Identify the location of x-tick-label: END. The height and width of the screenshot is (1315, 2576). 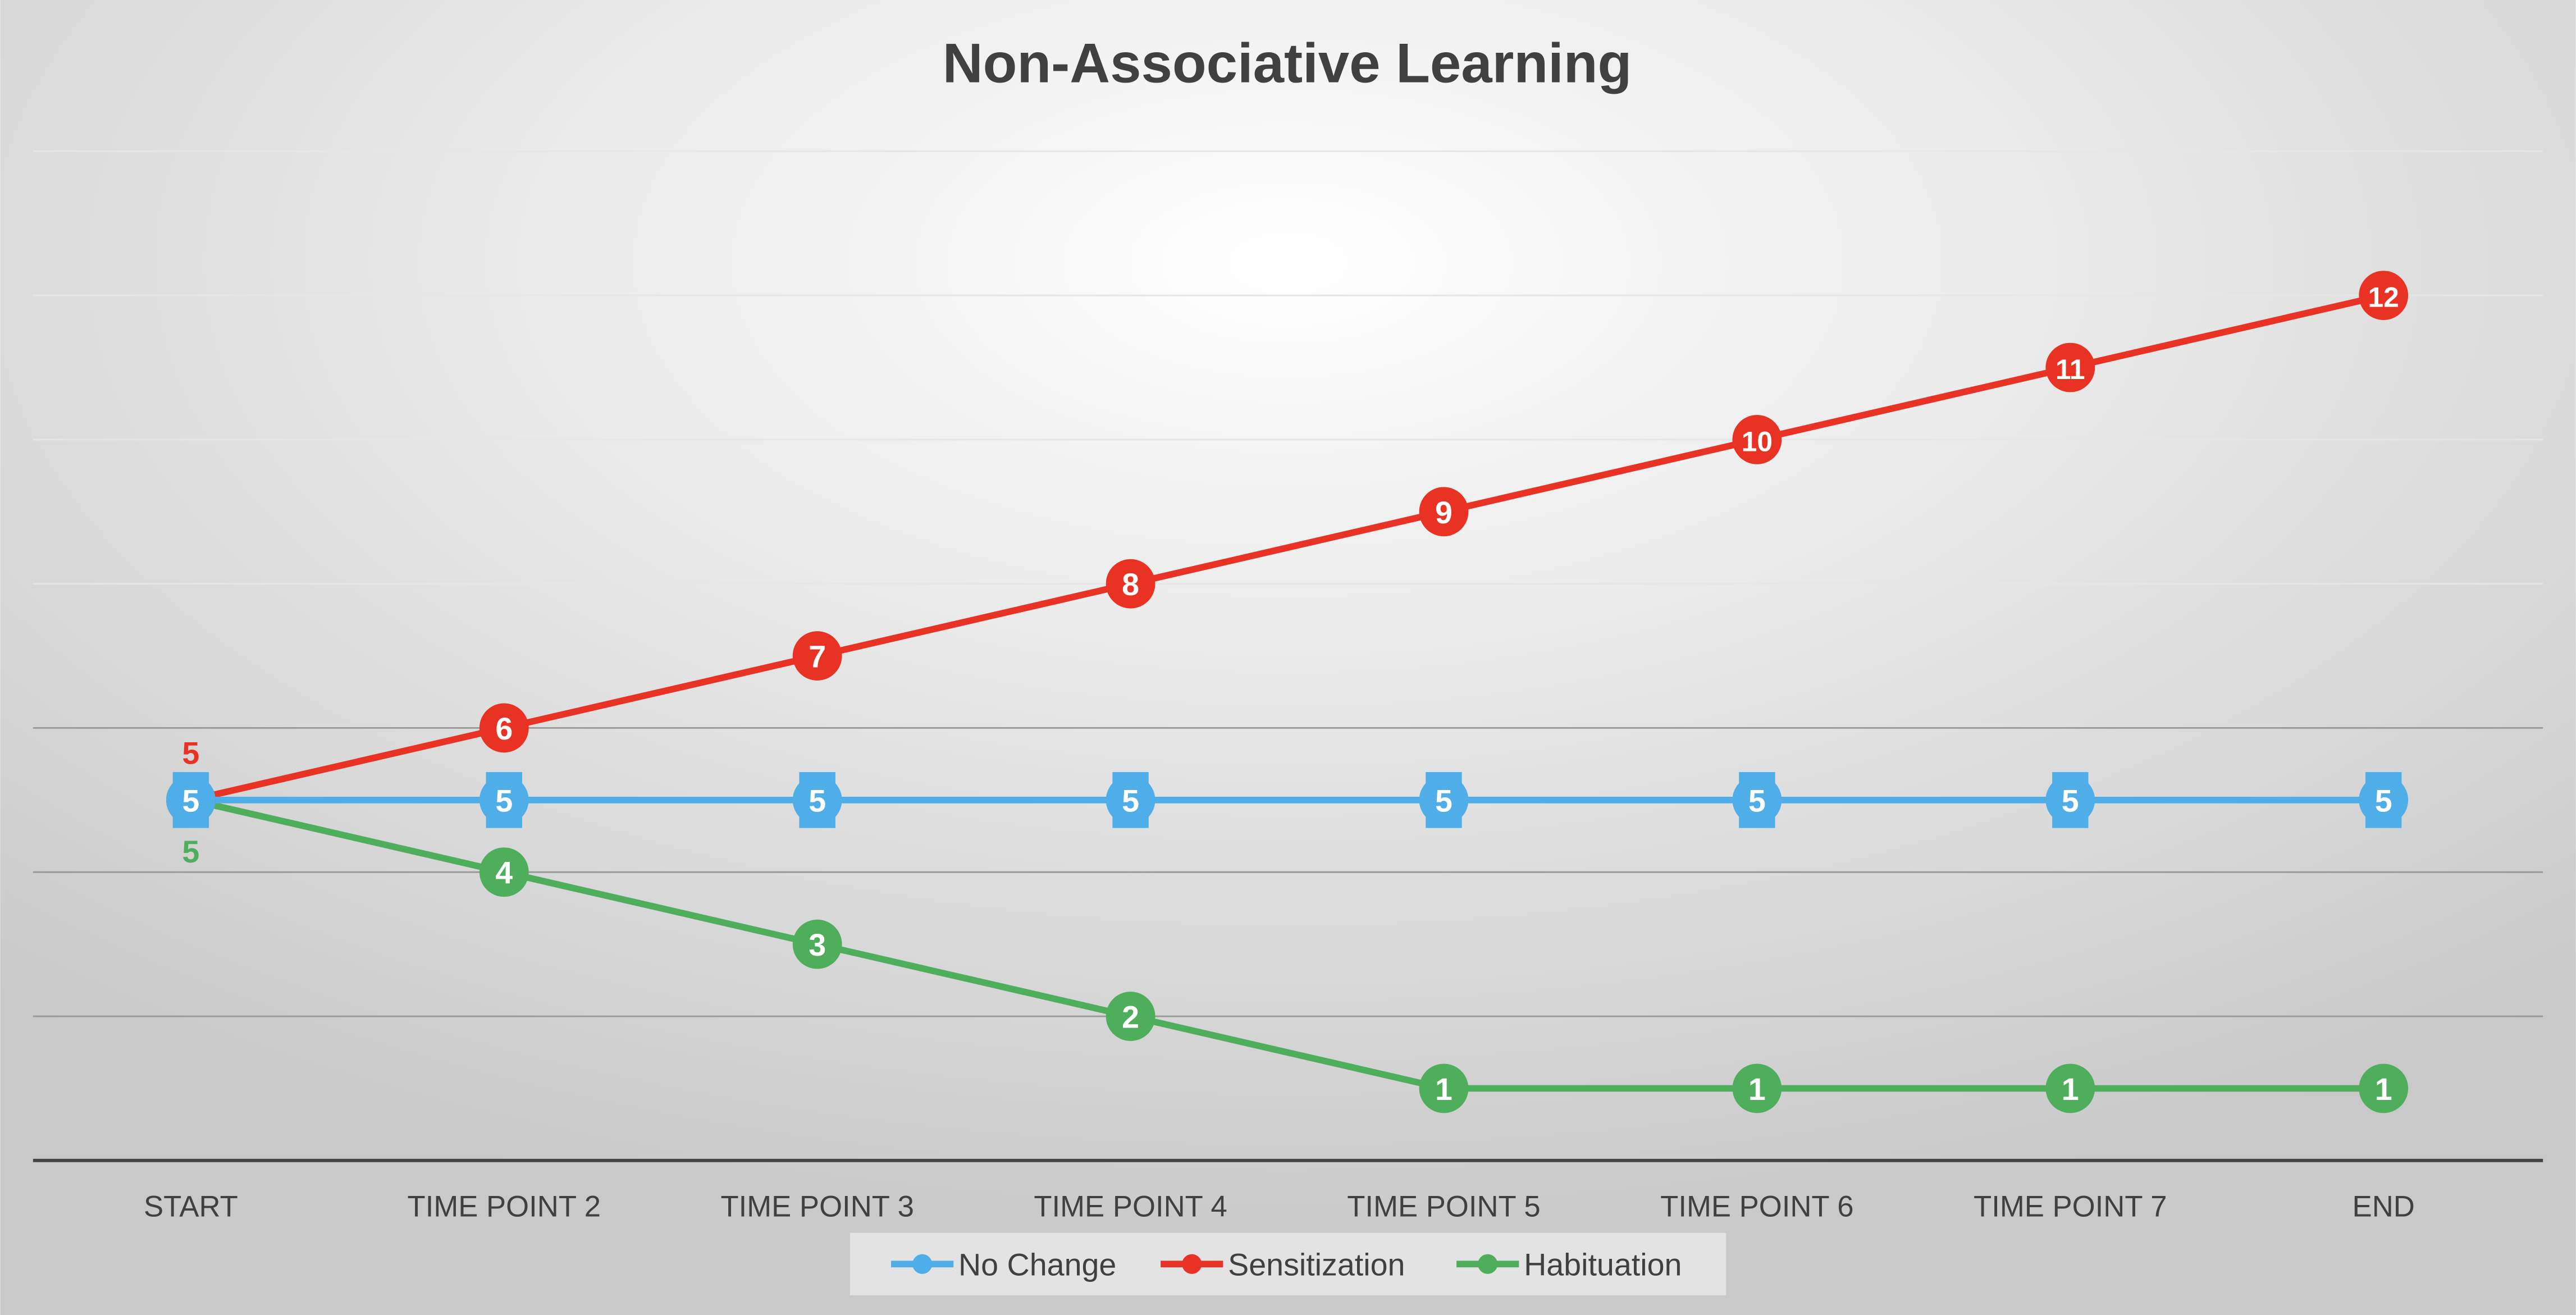
(2384, 1207).